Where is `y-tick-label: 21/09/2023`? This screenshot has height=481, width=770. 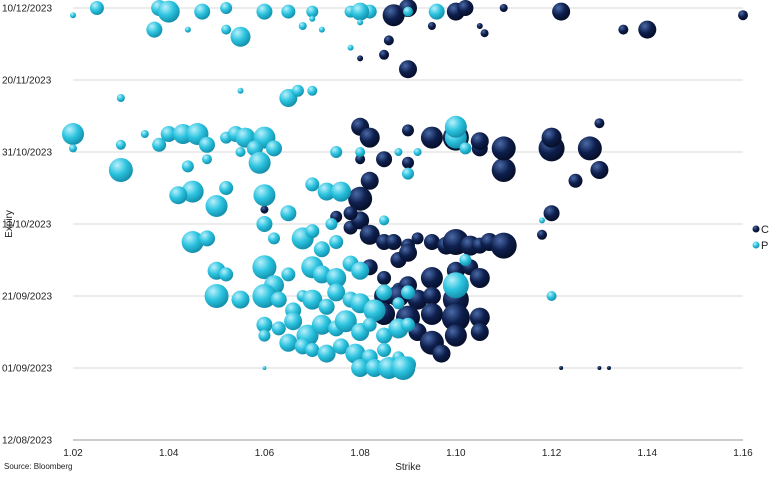
y-tick-label: 21/09/2023 is located at coordinates (27, 297).